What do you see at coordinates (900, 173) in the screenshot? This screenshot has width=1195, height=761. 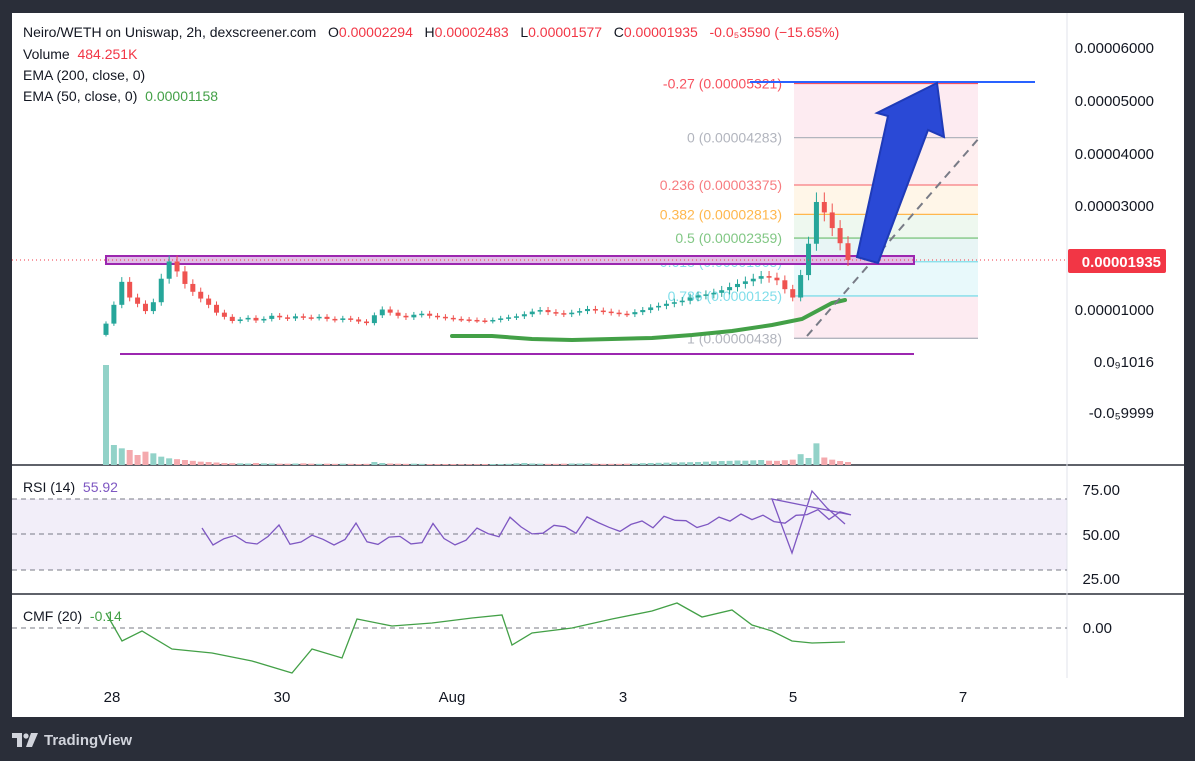 I see `blue-up-arrow-icon` at bounding box center [900, 173].